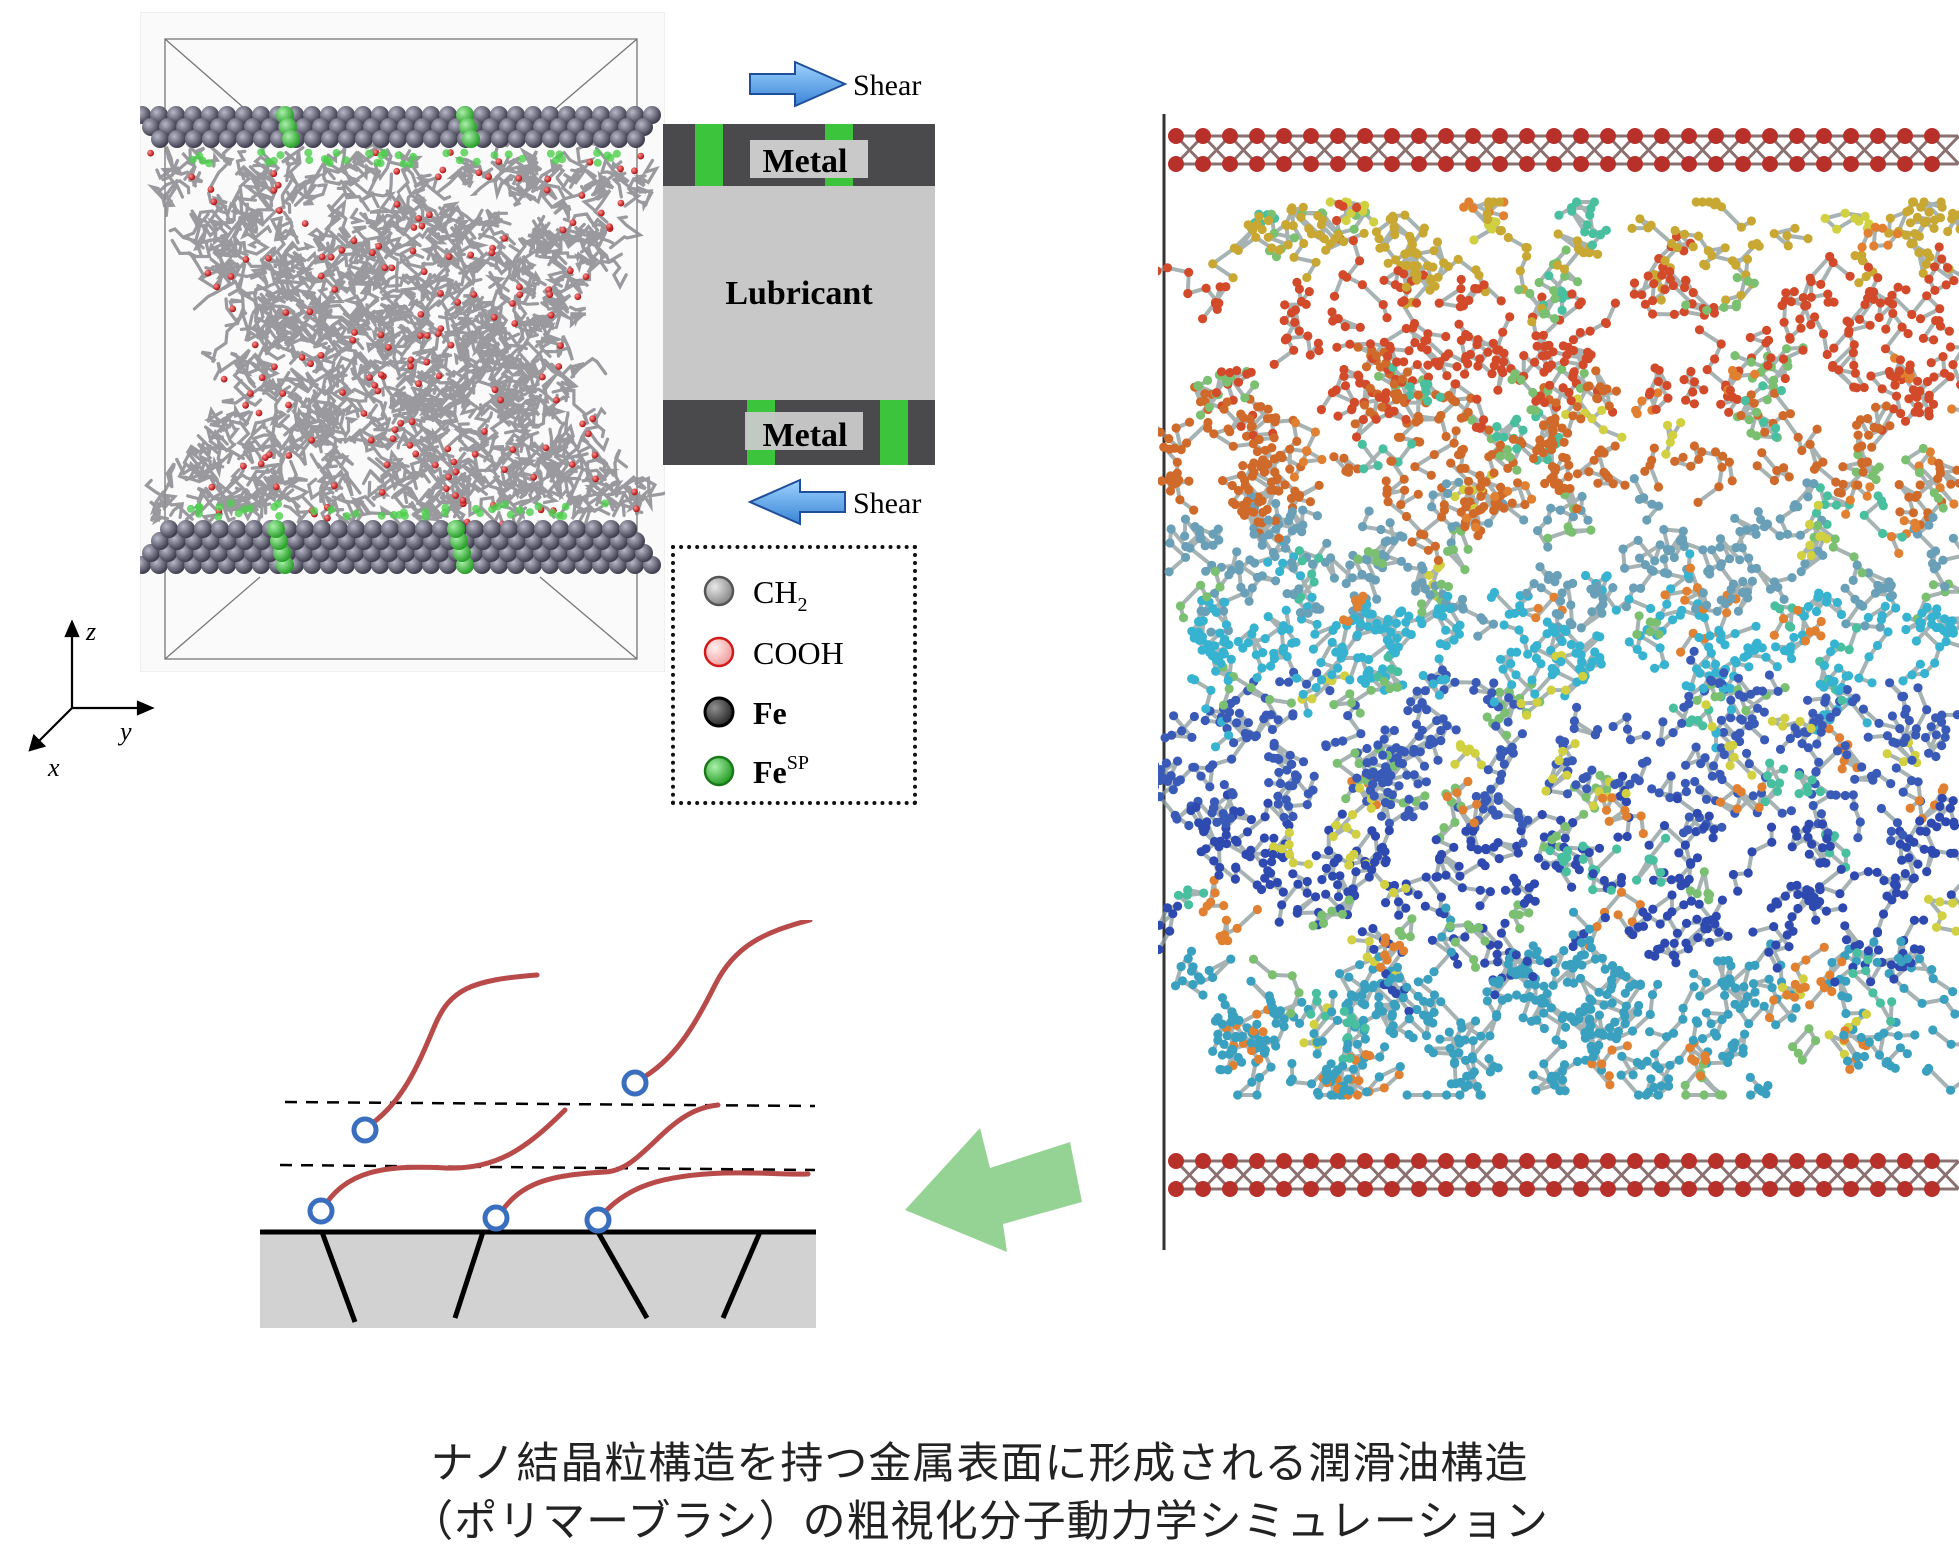 The image size is (1959, 1551). Describe the element at coordinates (797, 502) in the screenshot. I see `shear-arrow-left-icon` at that location.